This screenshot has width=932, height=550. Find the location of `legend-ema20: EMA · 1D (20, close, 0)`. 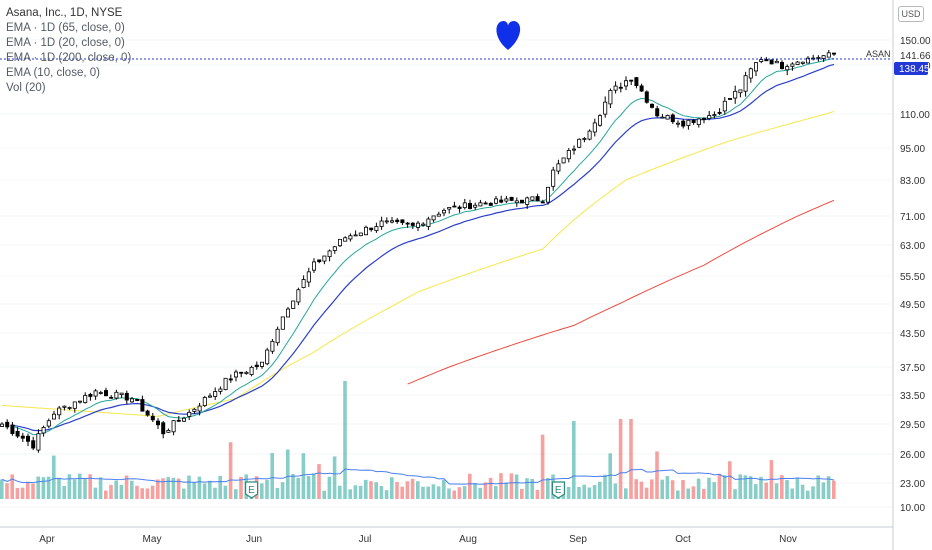

legend-ema20: EMA · 1D (20, close, 0) is located at coordinates (65, 43).